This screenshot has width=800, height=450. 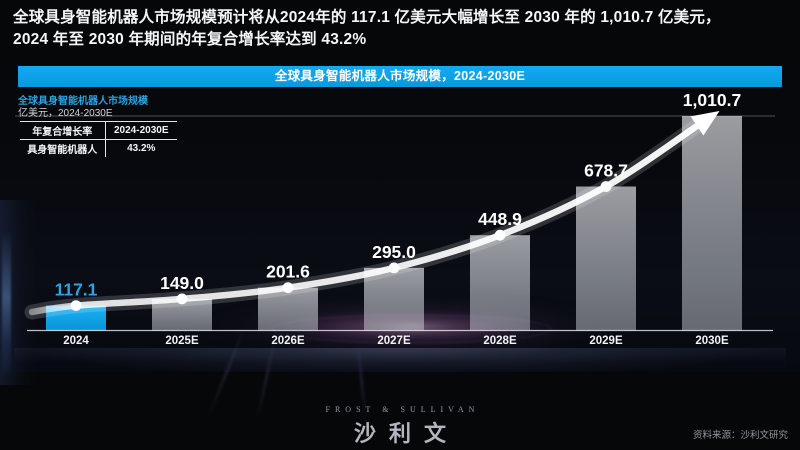 What do you see at coordinates (740, 435) in the screenshot?
I see `source-note: 资料来源：沙利文研究` at bounding box center [740, 435].